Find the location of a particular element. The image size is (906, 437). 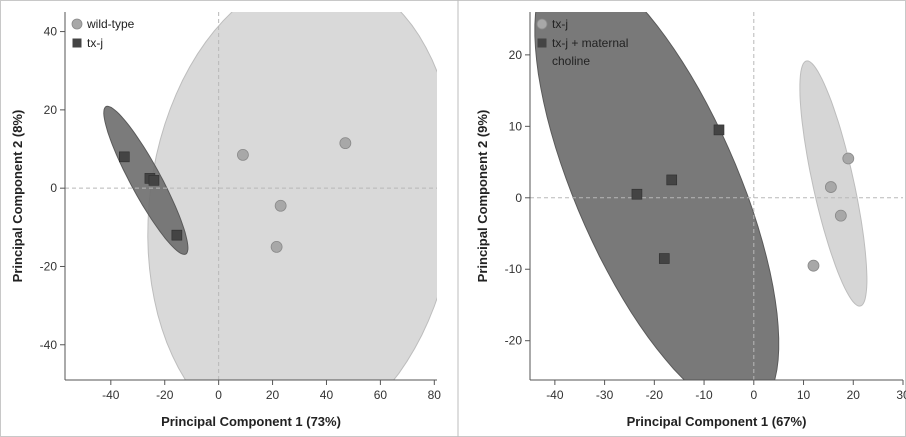

x-tick-label: 40 is located at coordinates (327, 395).